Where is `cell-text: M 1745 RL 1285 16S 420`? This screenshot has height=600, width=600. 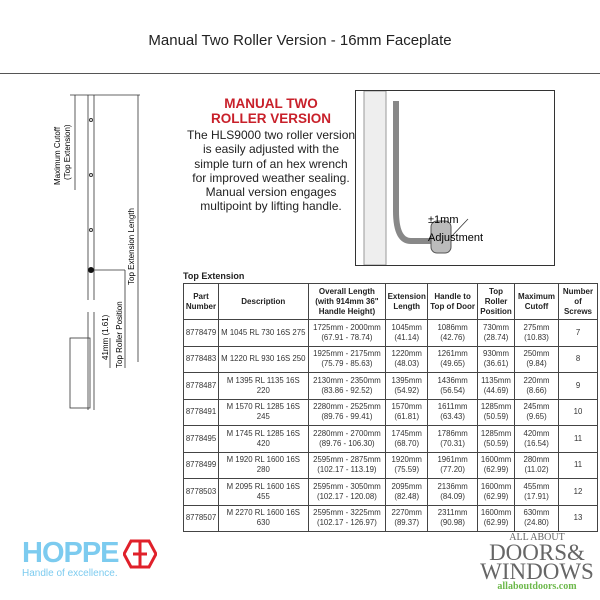
cell-text: M 1745 RL 1285 16S 420 is located at coordinates (263, 438).